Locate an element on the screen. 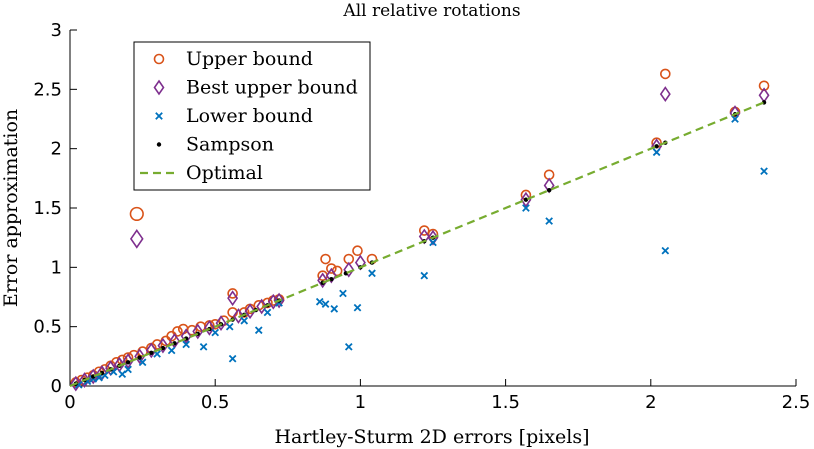 The width and height of the screenshot is (814, 449). legend-swatch-lower-bound is located at coordinates (159, 116).